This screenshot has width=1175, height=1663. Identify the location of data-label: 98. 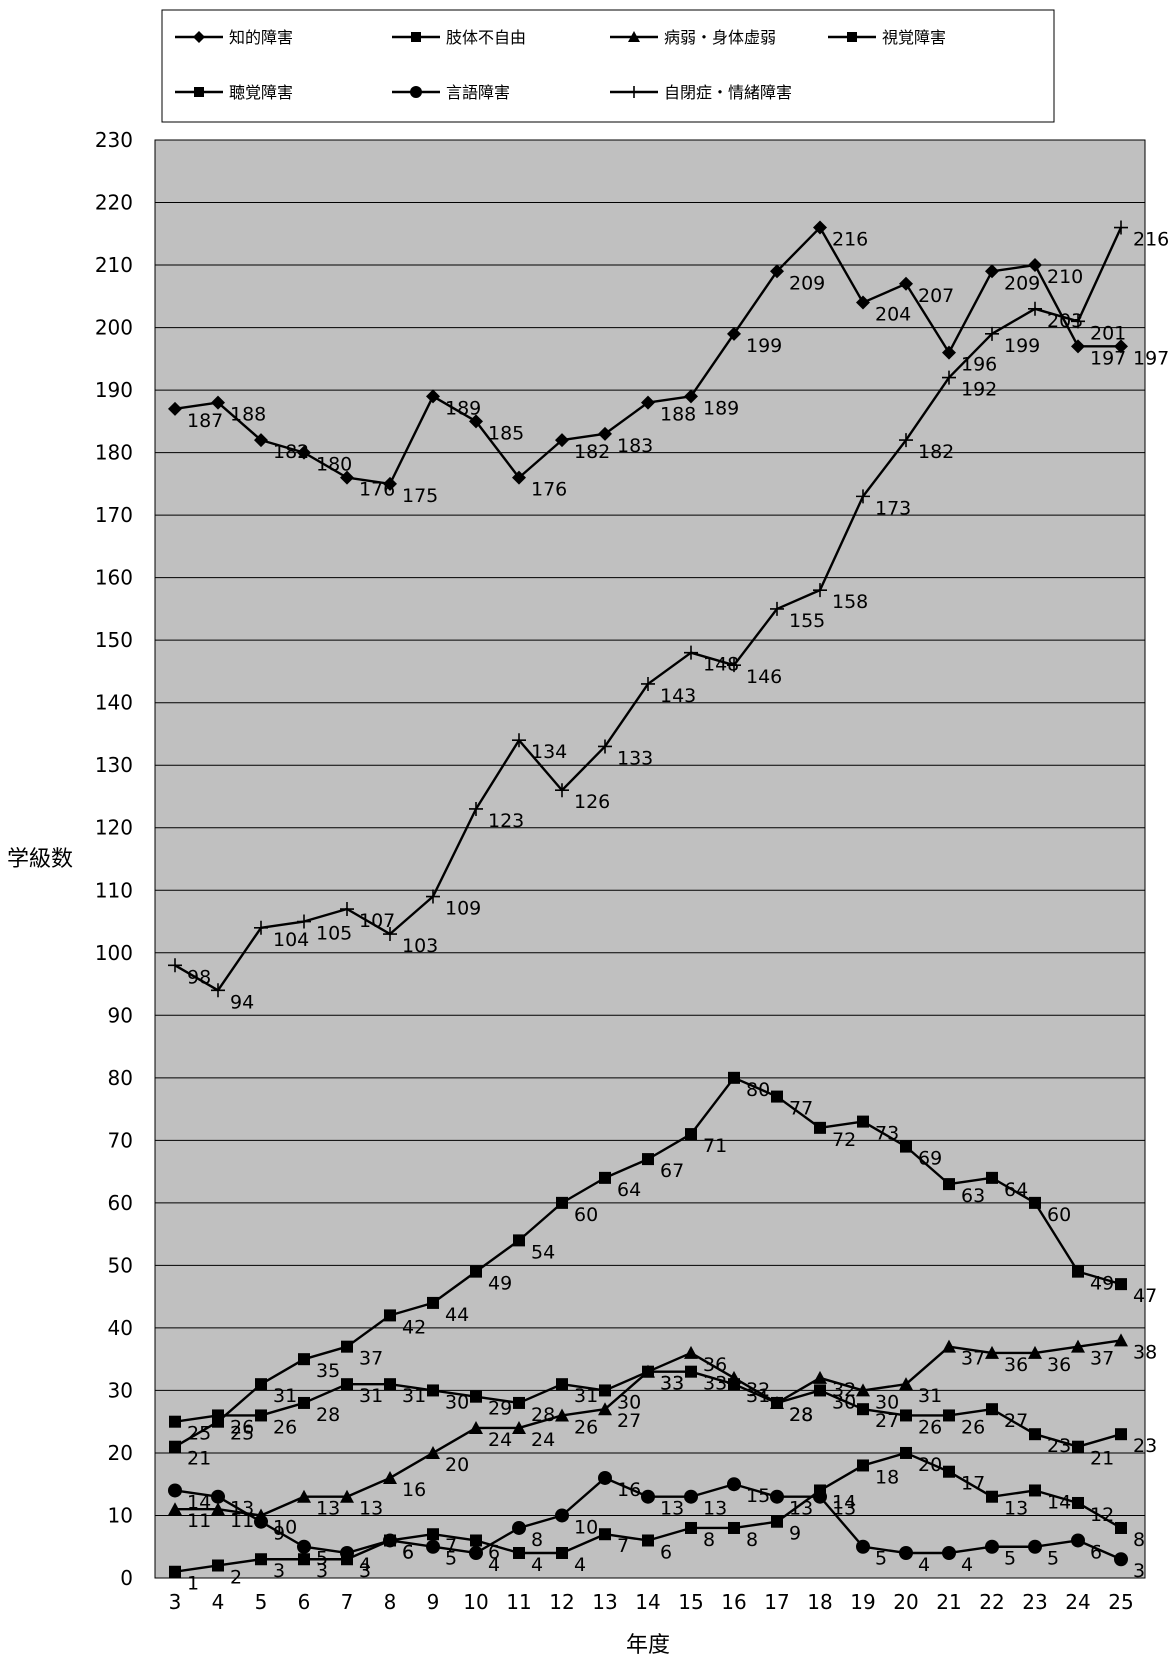
(199, 977).